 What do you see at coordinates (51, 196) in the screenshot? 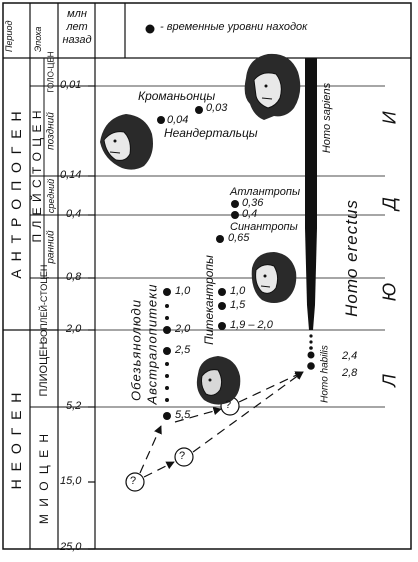
I see `subepoch-middle: средний` at bounding box center [51, 196].